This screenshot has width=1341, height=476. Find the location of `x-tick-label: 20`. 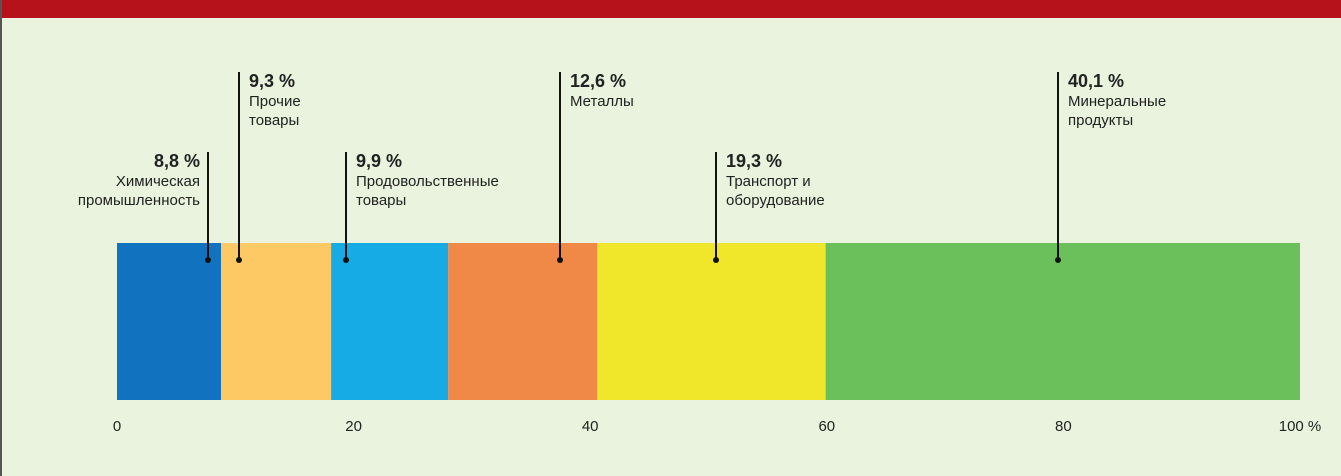

x-tick-label: 20 is located at coordinates (353, 426).